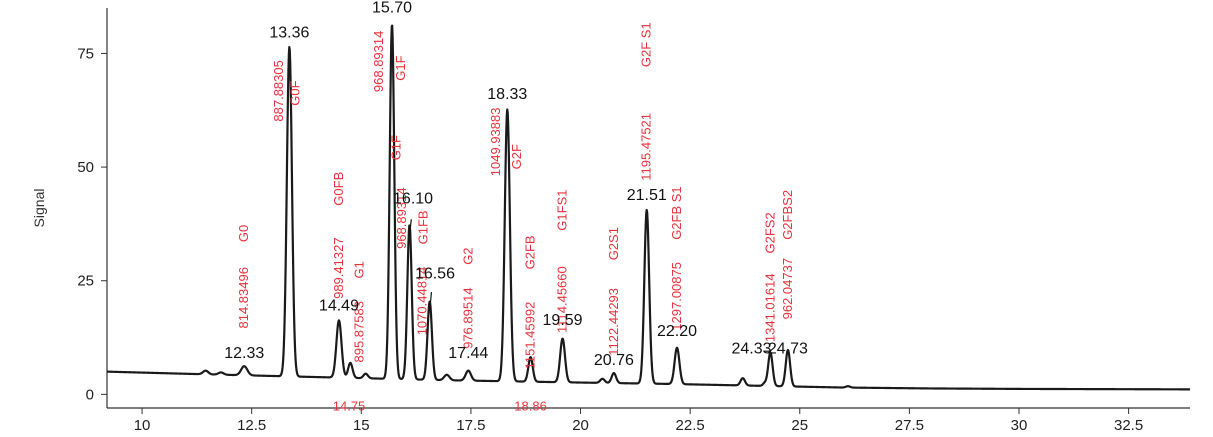 The image size is (1213, 437). What do you see at coordinates (676, 296) in the screenshot?
I see `peak-annotation: 1297.00875` at bounding box center [676, 296].